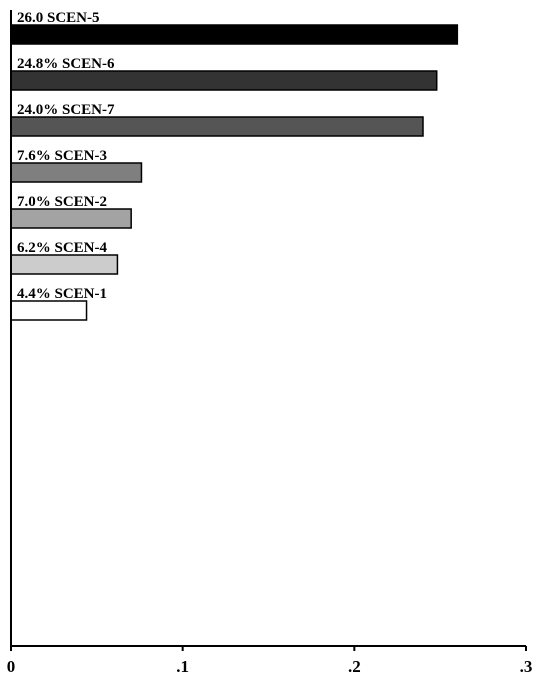  I want to click on bar-label: 24.8% SCEN-6, so click(66, 64).